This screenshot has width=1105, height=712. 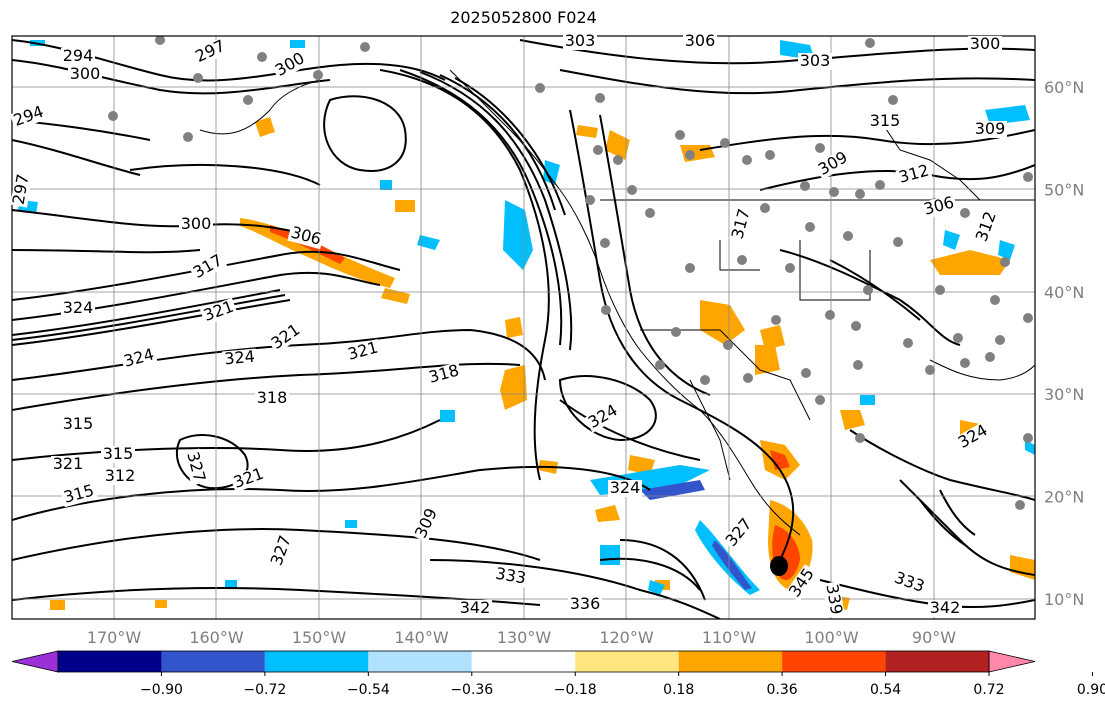 What do you see at coordinates (523, 17) in the screenshot?
I see `map-title: 2025052800 F024` at bounding box center [523, 17].